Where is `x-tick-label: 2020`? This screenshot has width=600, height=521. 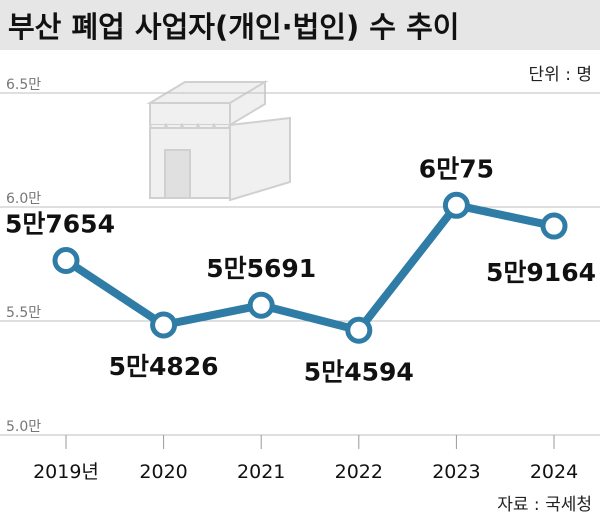 x-tick-label: 2020 is located at coordinates (163, 472).